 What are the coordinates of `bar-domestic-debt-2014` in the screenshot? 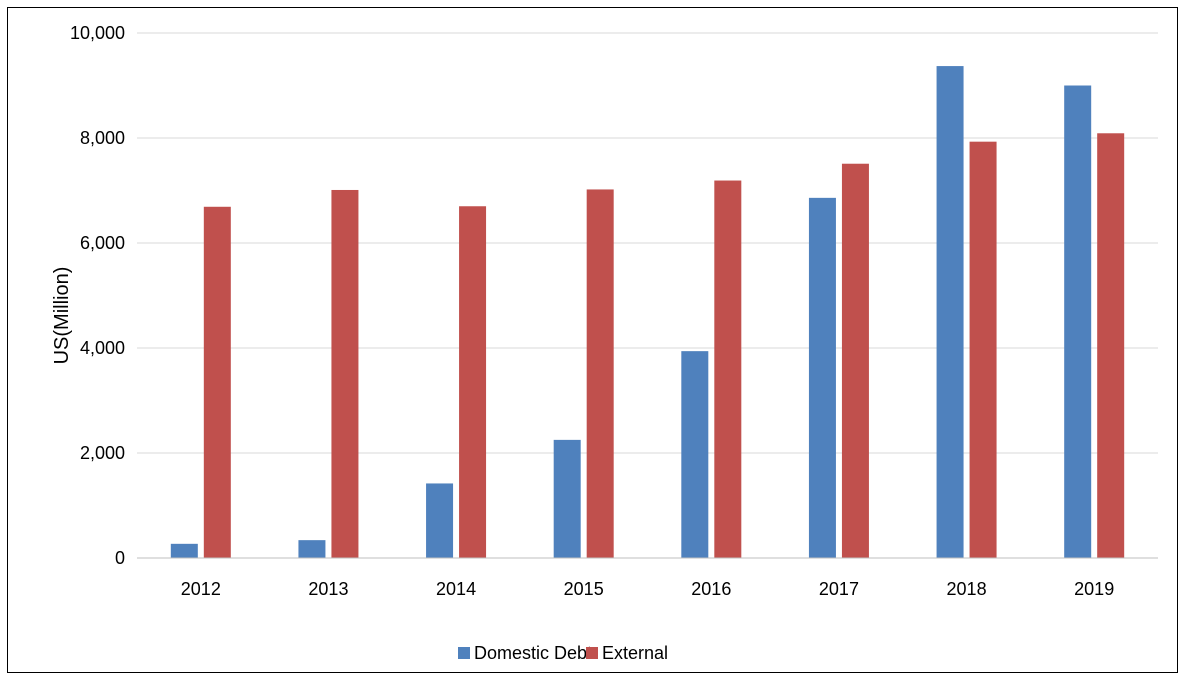 It's located at (440, 520).